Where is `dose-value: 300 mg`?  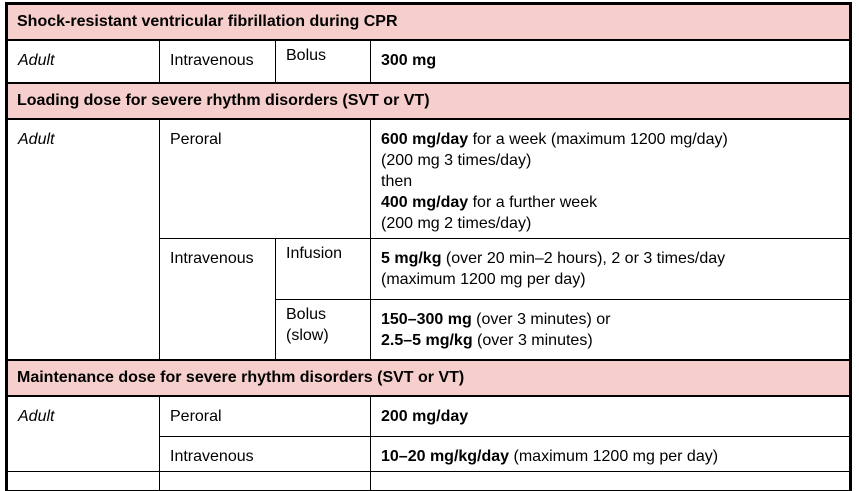 dose-value: 300 mg is located at coordinates (409, 60).